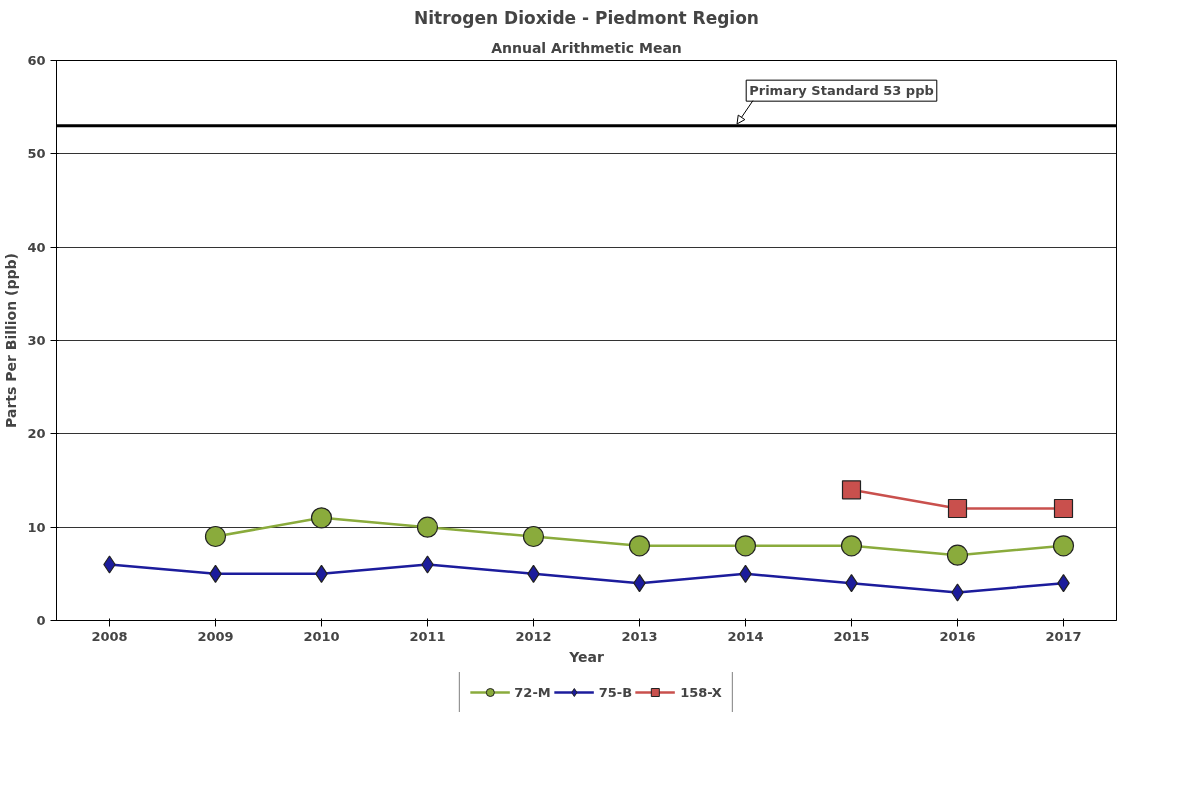 This screenshot has height=802, width=1183. Describe the element at coordinates (11, 340) in the screenshot. I see `y-axis-title: Parts Per Billion (ppb)` at that location.